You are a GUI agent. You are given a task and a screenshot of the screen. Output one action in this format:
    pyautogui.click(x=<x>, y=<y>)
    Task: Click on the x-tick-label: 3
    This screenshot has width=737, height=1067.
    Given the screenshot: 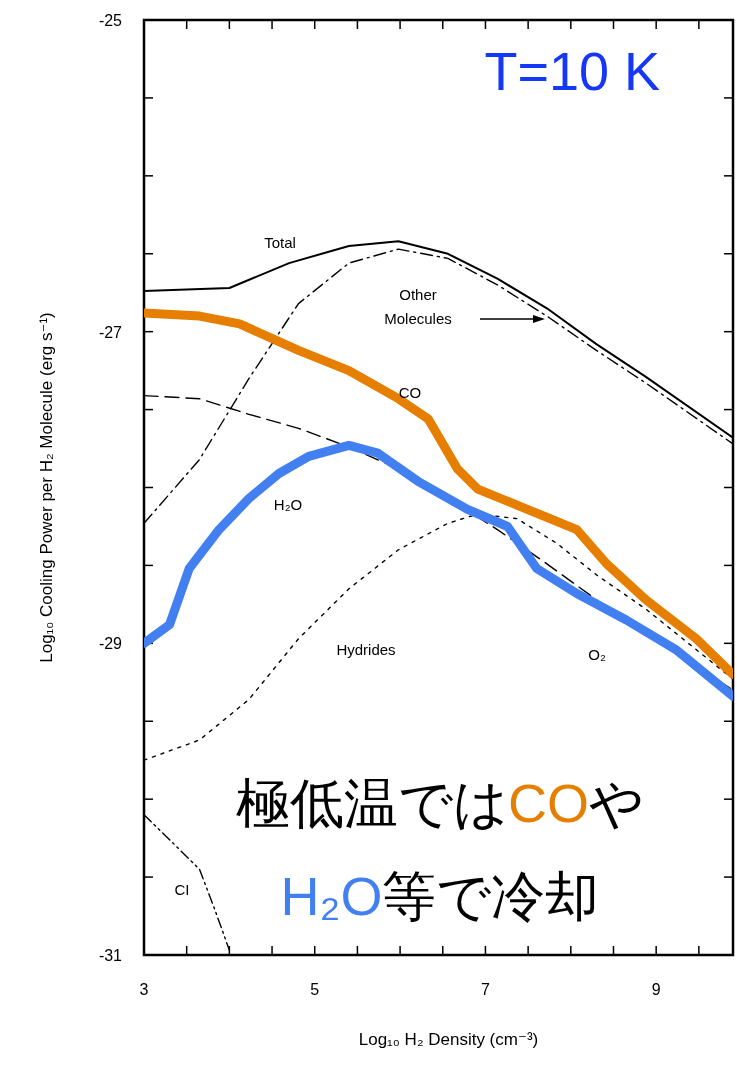 What is the action you would take?
    pyautogui.click(x=144, y=989)
    